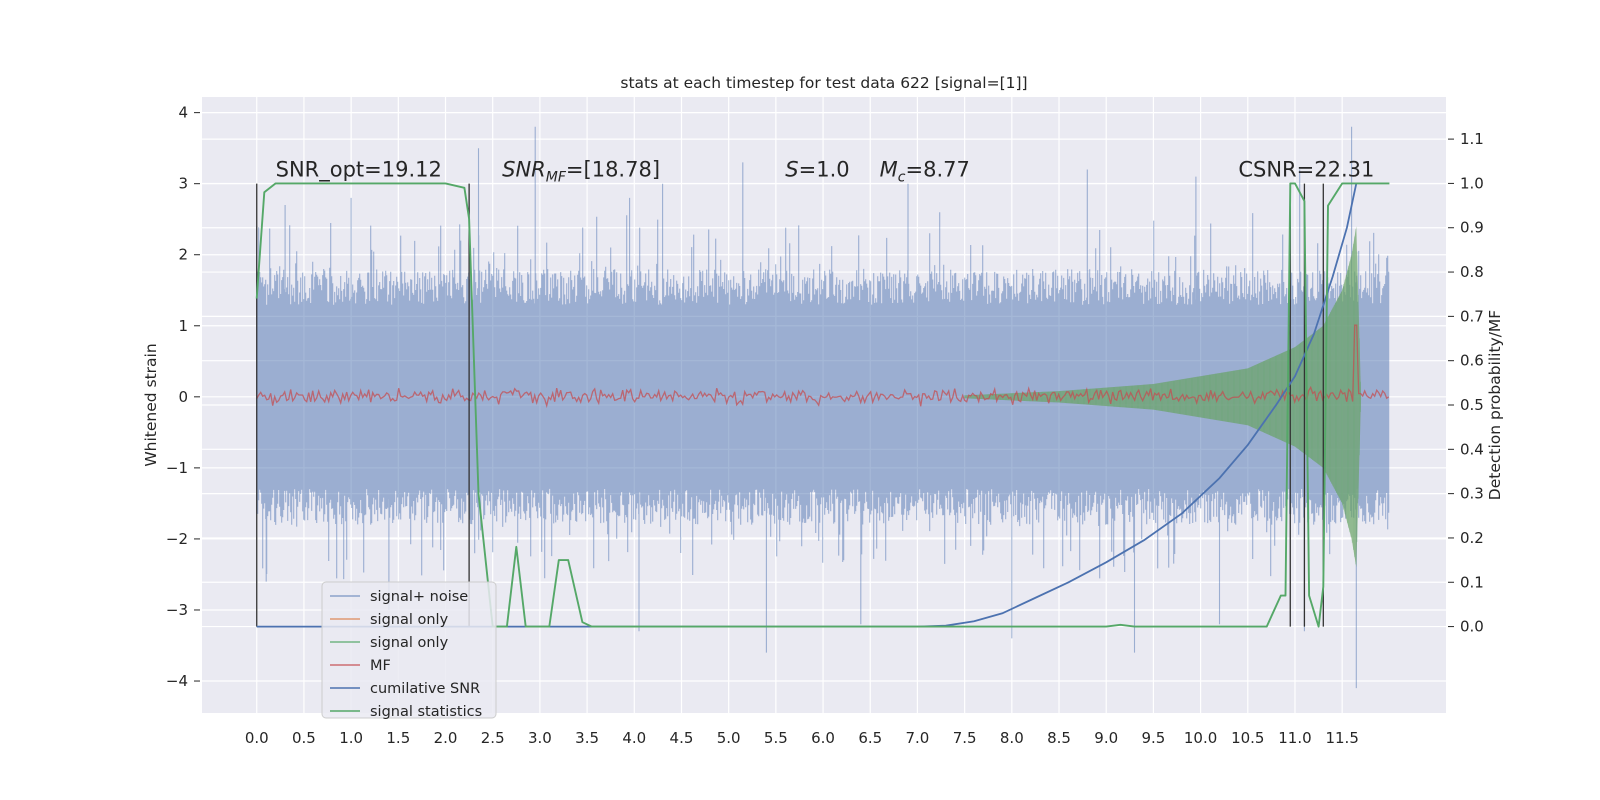 This screenshot has height=800, width=1600. I want to click on y-tick-label-left: 2, so click(183, 255).